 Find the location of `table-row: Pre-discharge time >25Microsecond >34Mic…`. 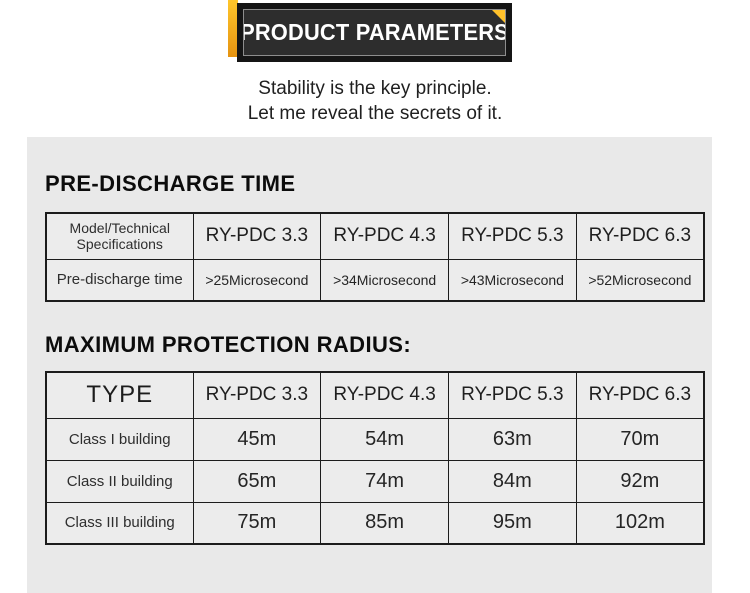

table-row: Pre-discharge time >25Microsecond >34Mic… is located at coordinates (375, 280).